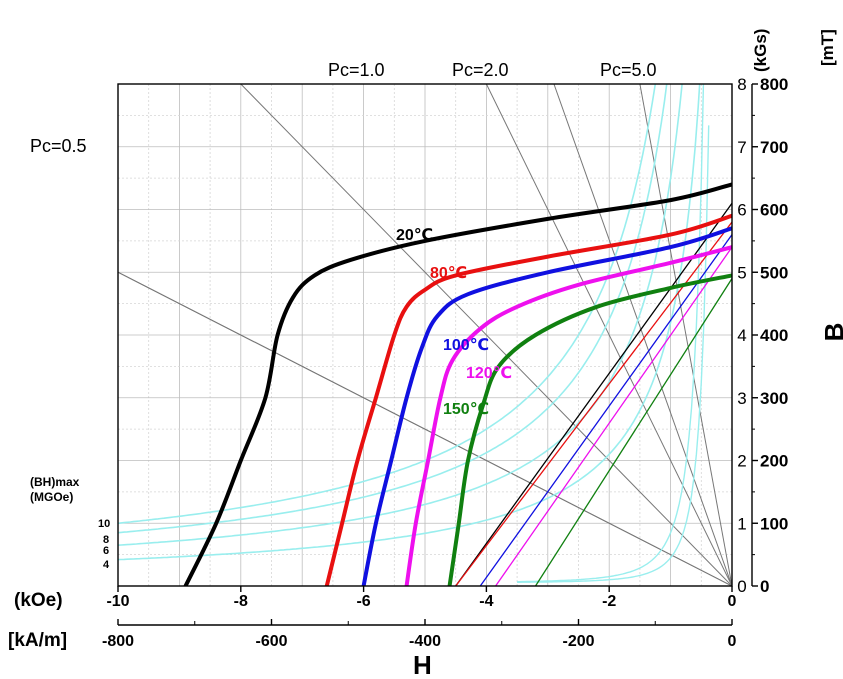 This screenshot has height=679, width=843. What do you see at coordinates (70, 523) in the screenshot?
I see `bhmax-labels: (BH)max (MGOe) 10 8 6 4` at bounding box center [70, 523].